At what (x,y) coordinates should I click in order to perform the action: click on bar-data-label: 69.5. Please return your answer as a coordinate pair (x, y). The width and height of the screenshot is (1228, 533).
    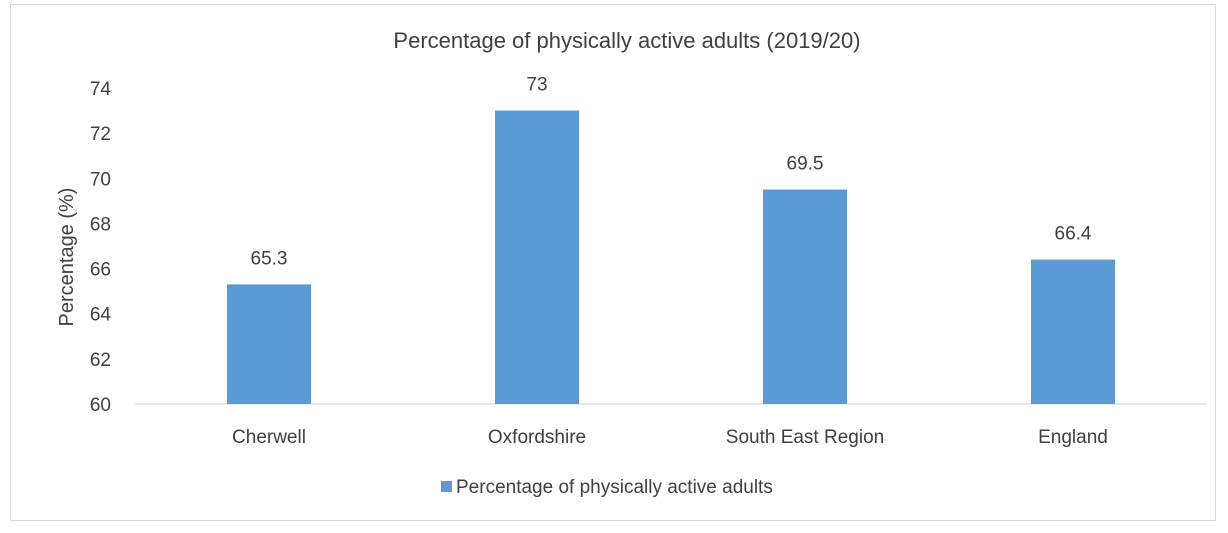
    Looking at the image, I should click on (805, 164).